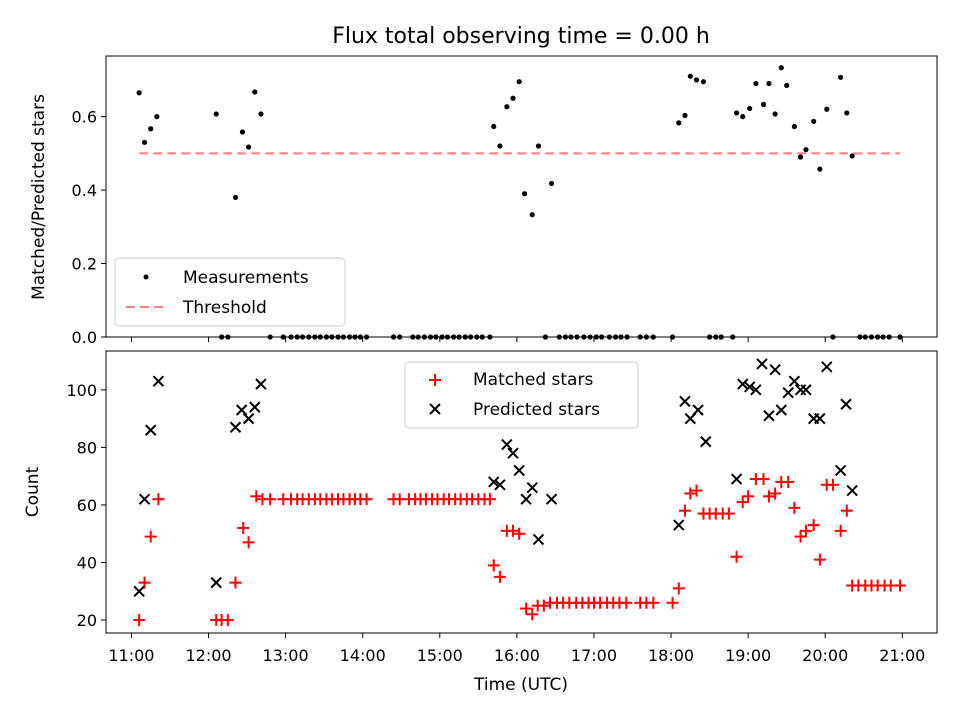 The height and width of the screenshot is (720, 960). I want to click on bottom-y-tick-label: 60, so click(87, 505).